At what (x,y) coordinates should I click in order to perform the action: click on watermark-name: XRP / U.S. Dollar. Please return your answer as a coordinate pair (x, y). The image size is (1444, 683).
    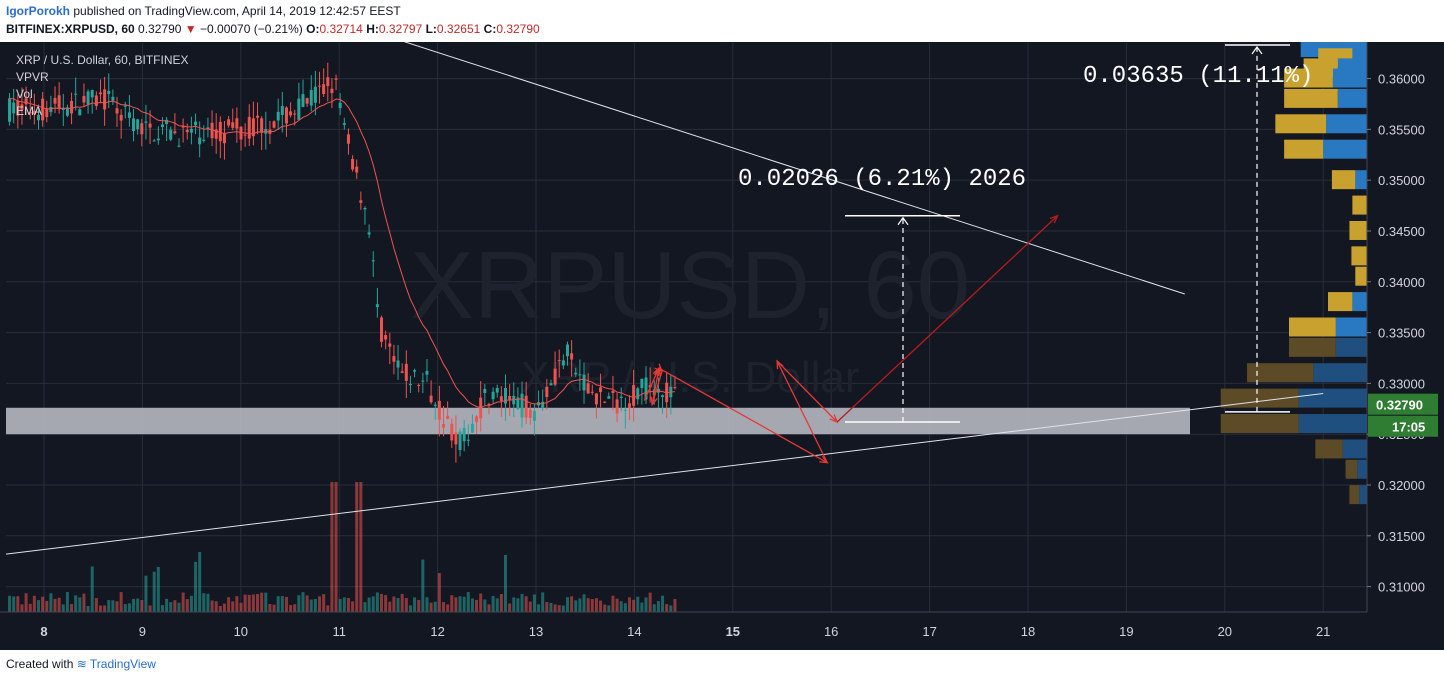
    Looking at the image, I should click on (689, 377).